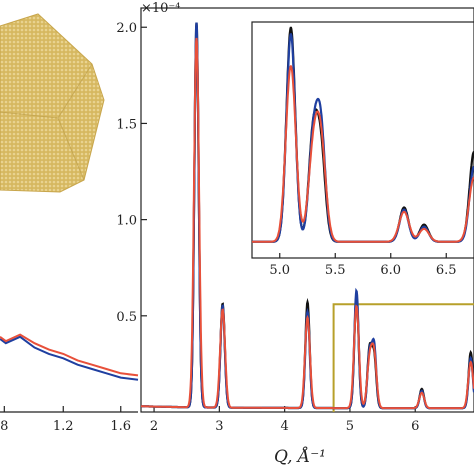 The image size is (474, 474). I want to click on inset-window-box, so click(403, 357).